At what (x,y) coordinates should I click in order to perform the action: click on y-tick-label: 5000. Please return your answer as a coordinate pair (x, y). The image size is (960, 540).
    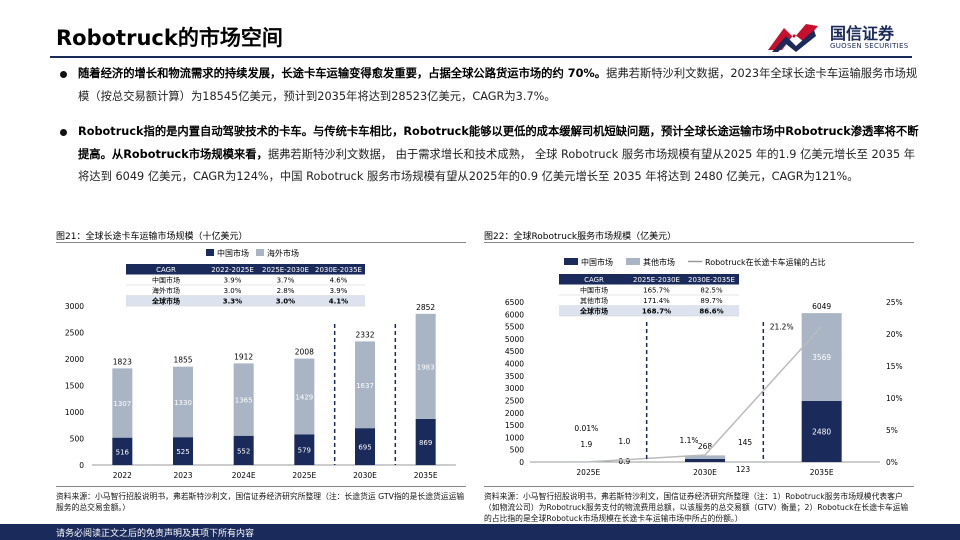
    Looking at the image, I should click on (514, 339).